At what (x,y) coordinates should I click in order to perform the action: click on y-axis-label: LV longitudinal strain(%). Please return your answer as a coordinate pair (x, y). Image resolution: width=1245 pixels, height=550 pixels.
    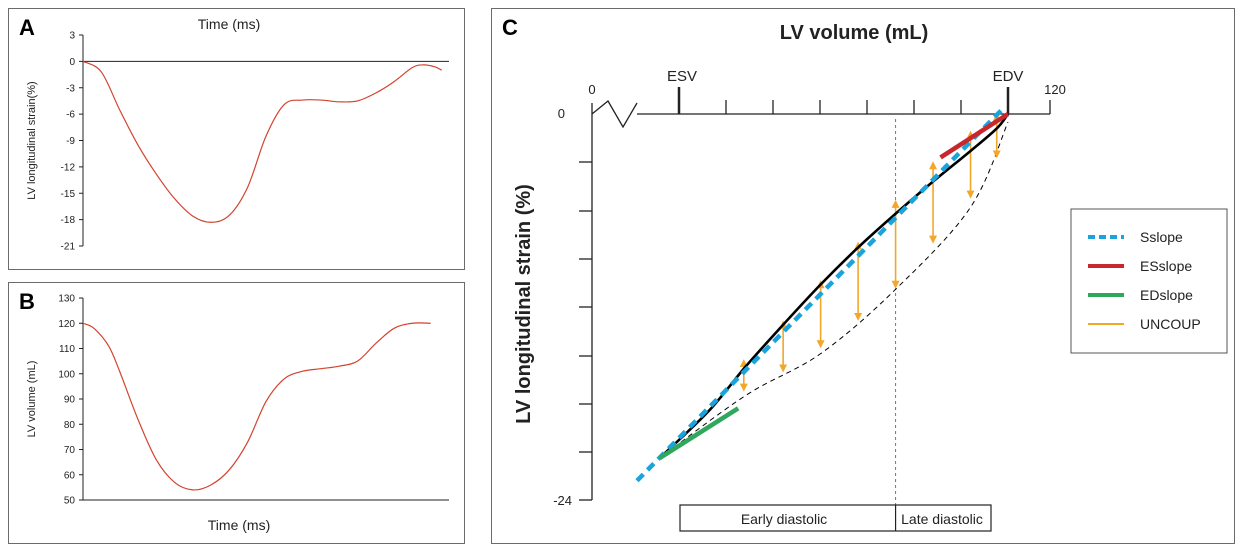
    Looking at the image, I should click on (32, 140).